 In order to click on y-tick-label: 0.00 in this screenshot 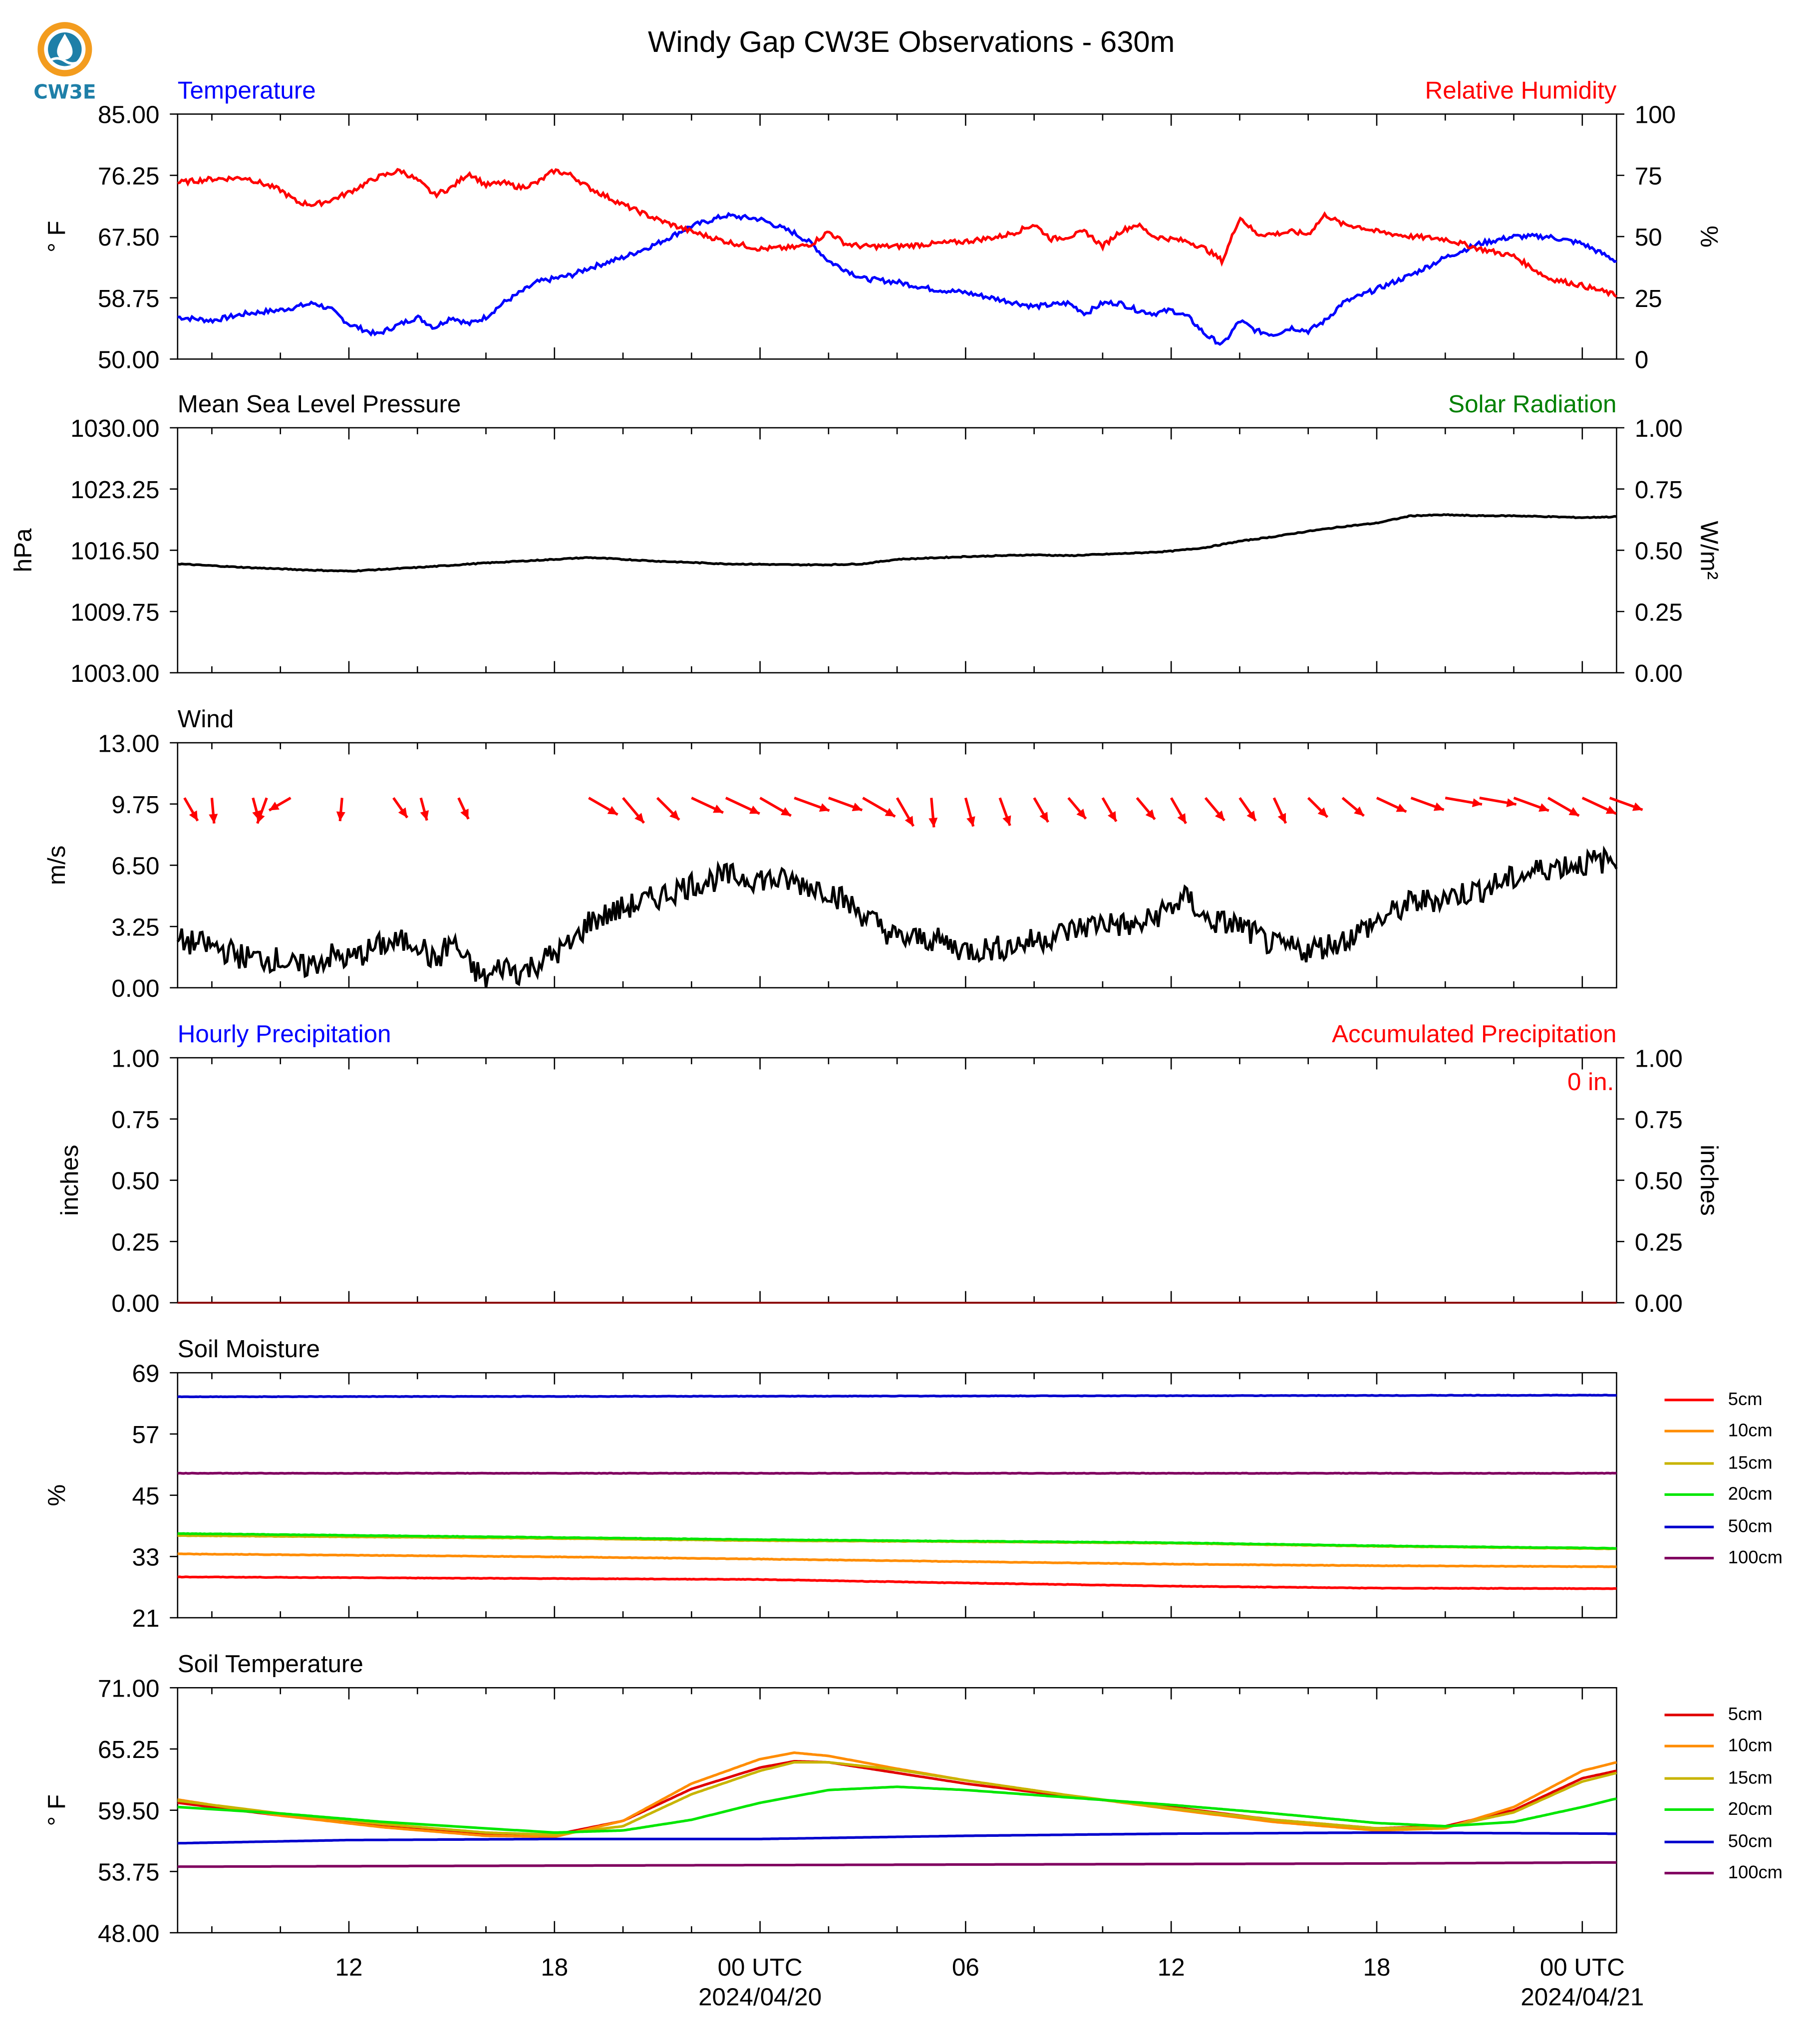, I will do `click(135, 988)`.